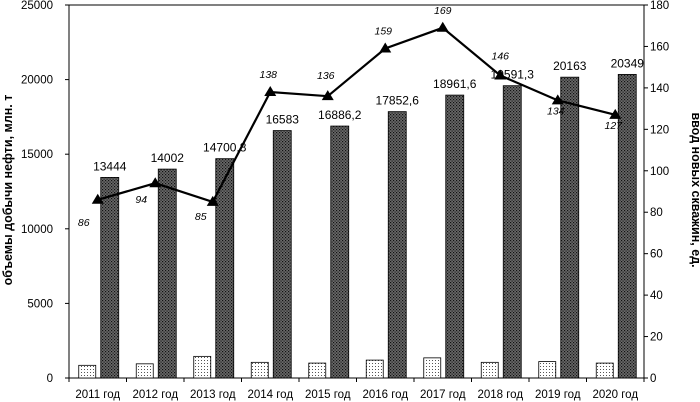 This screenshot has width=700, height=402. Describe the element at coordinates (110, 166) in the screenshot. I see `bar-production-label: 13444` at that location.